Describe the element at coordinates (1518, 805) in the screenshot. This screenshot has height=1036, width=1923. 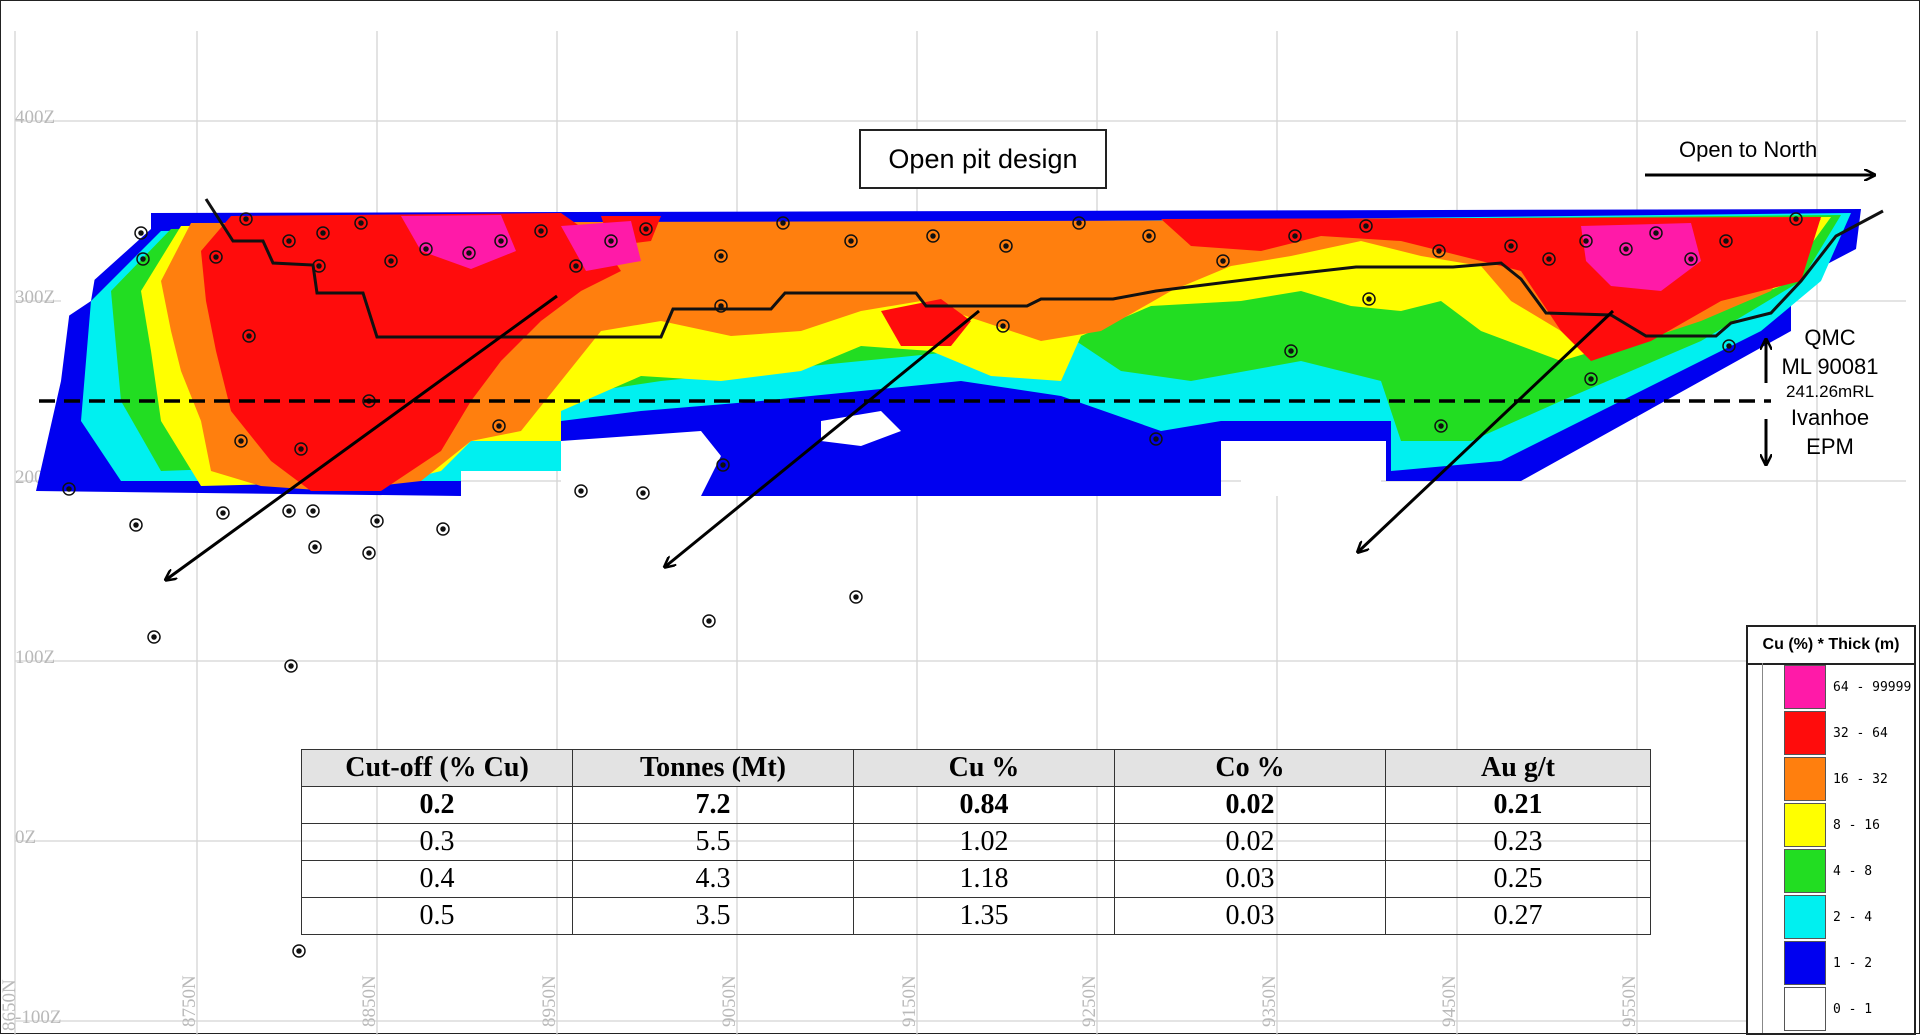
I see `table-cell: 0.21` at that location.